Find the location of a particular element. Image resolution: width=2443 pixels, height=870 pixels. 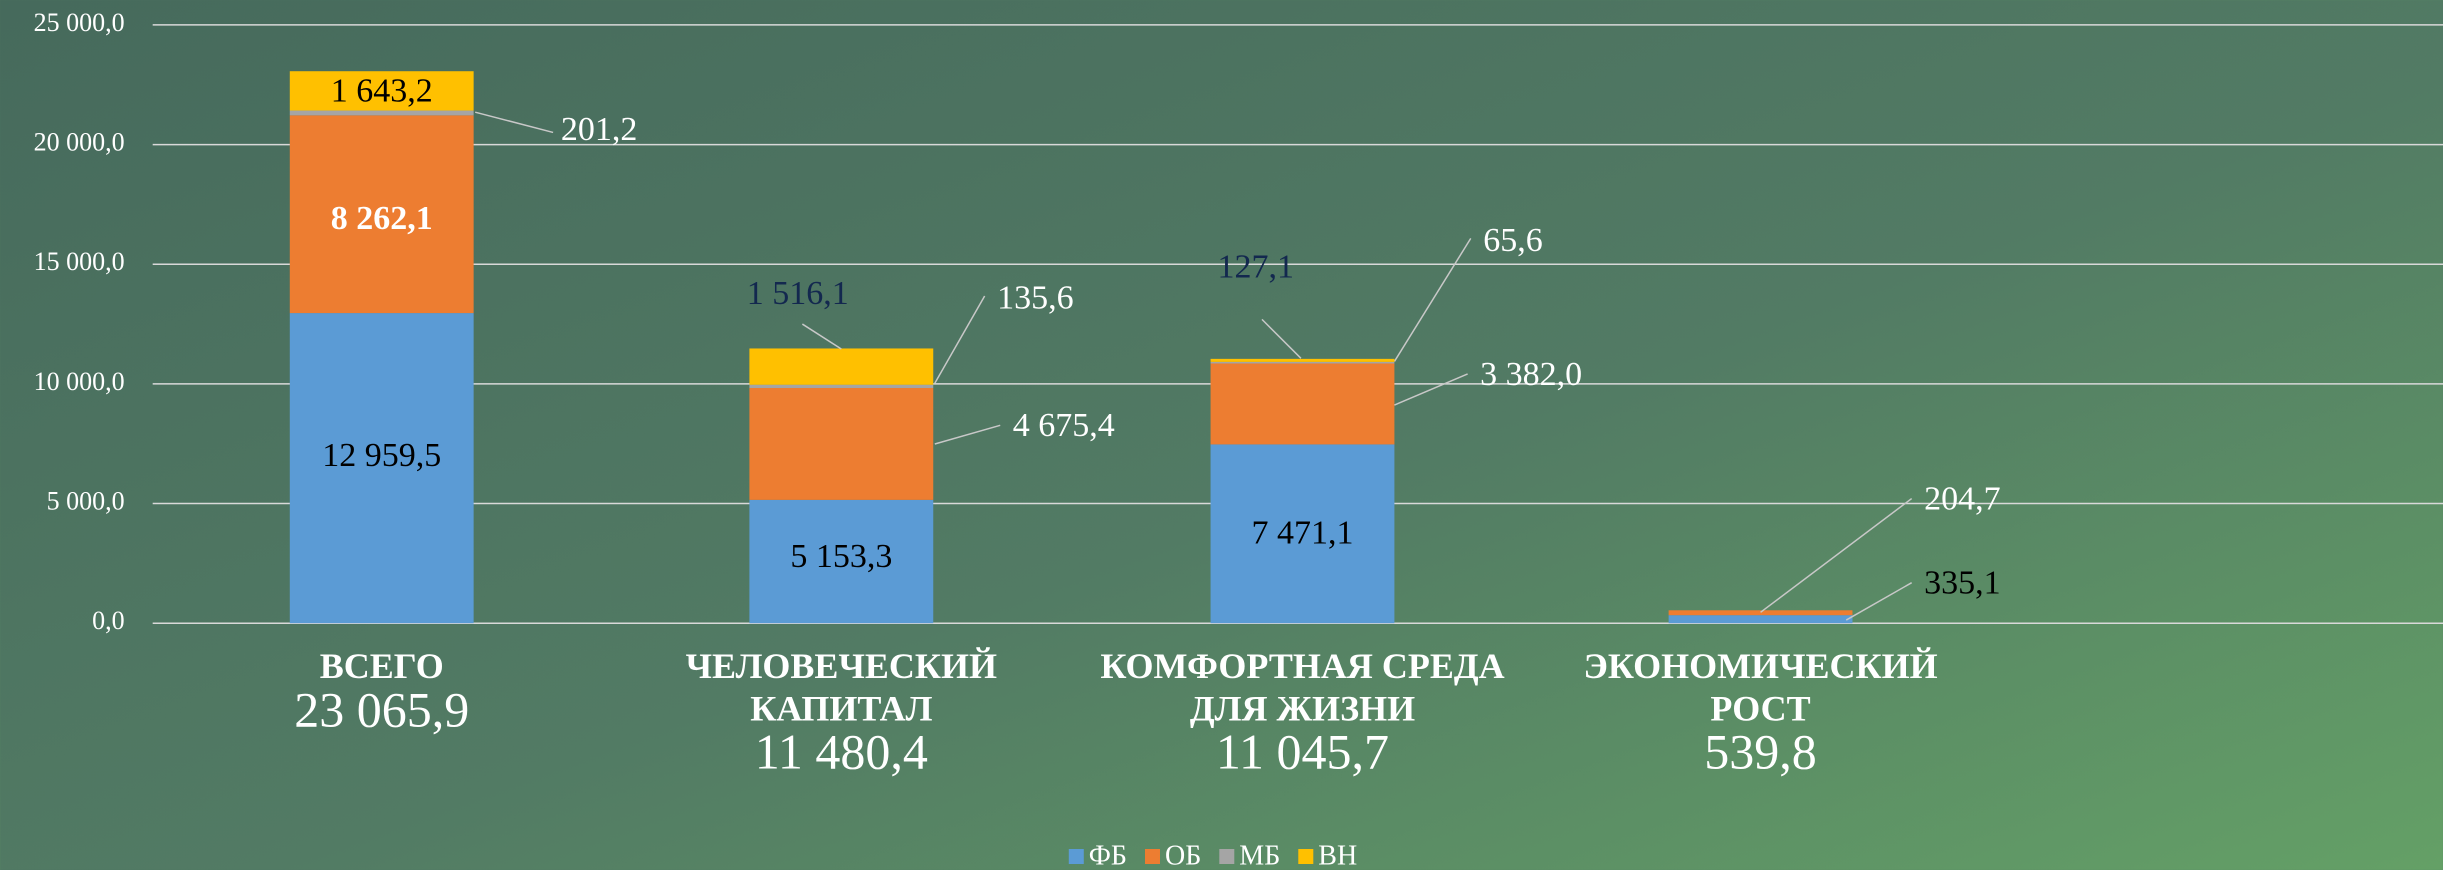

data-label: 204,7 is located at coordinates (1962, 498).